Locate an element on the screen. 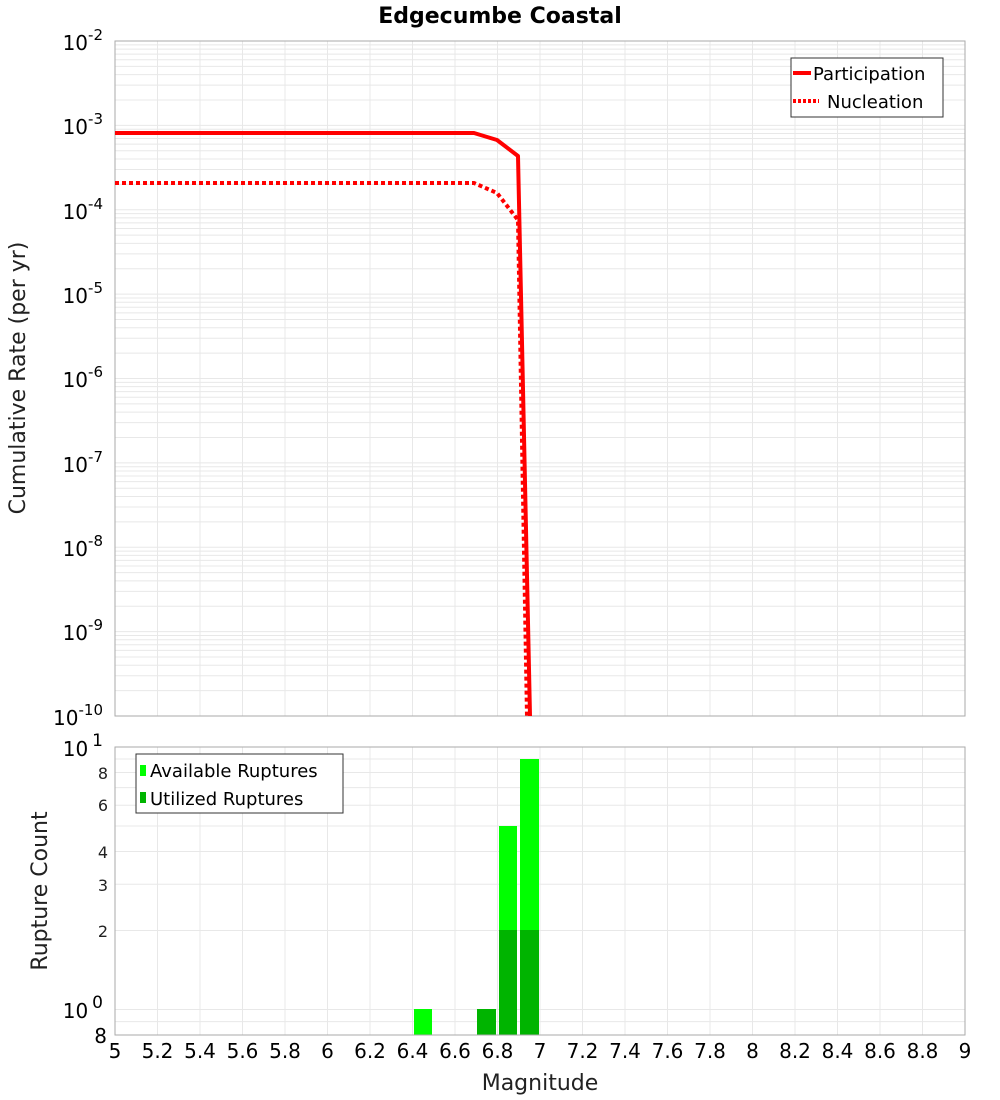  x-tick-label: 8.8 is located at coordinates (923, 1051).